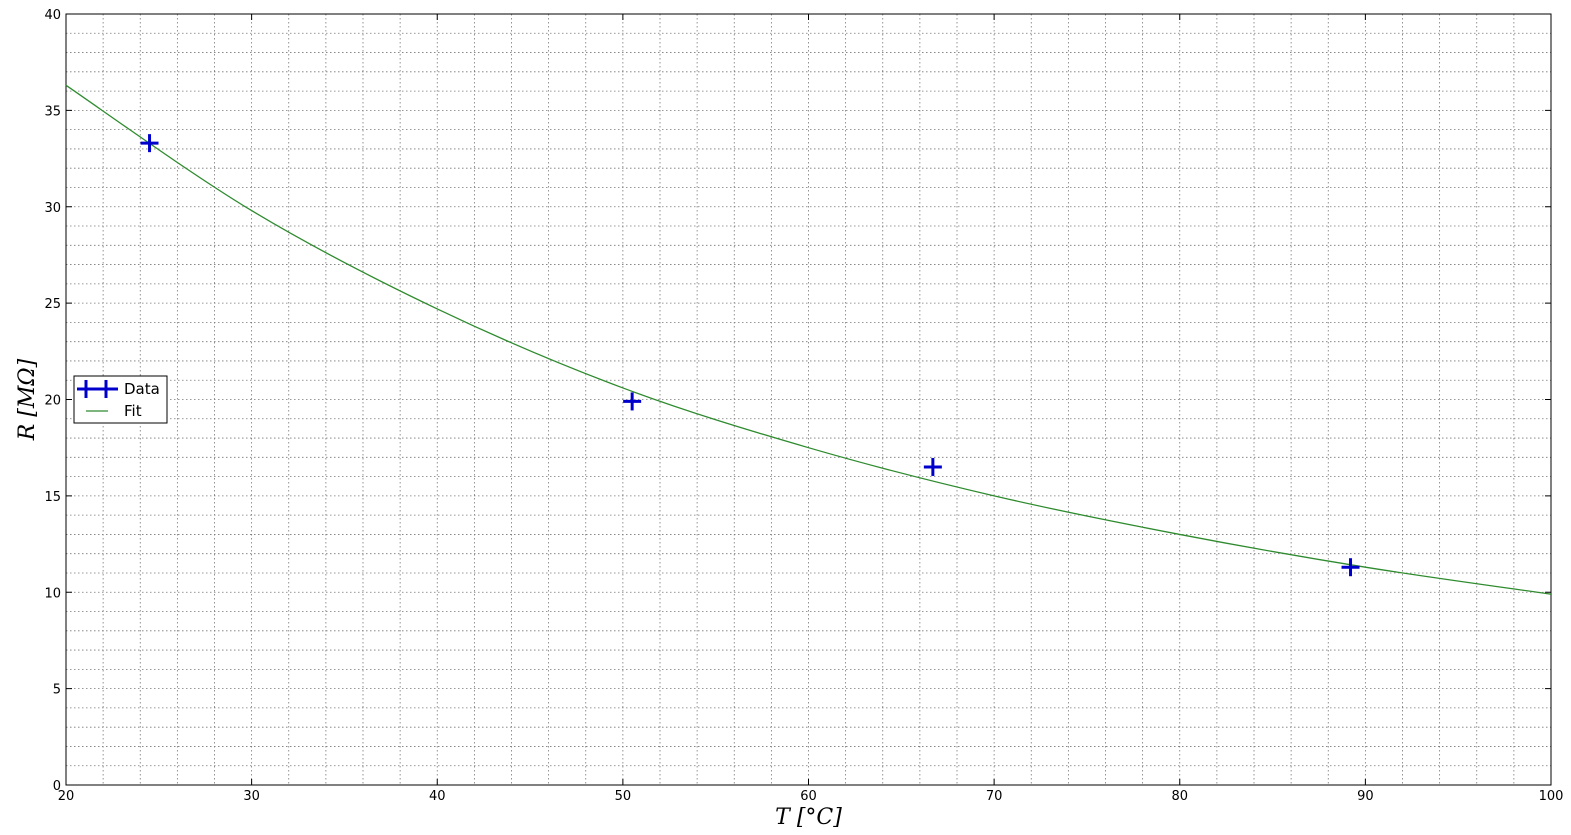  What do you see at coordinates (1551, 796) in the screenshot?
I see `x-tick-label: 100` at bounding box center [1551, 796].